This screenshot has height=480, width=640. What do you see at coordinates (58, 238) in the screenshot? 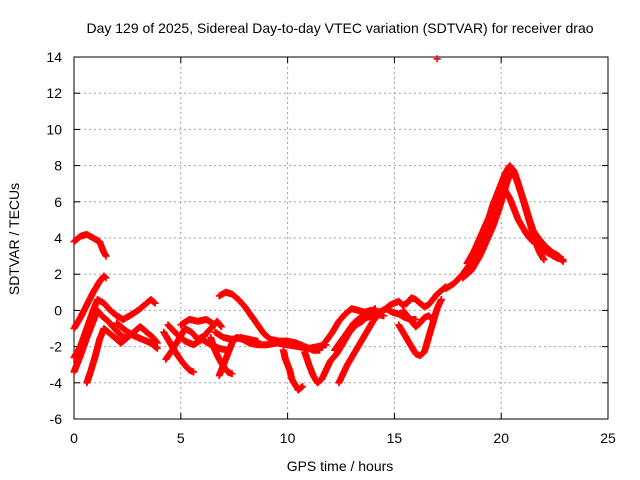
I see `y-tick-label: 4` at bounding box center [58, 238].